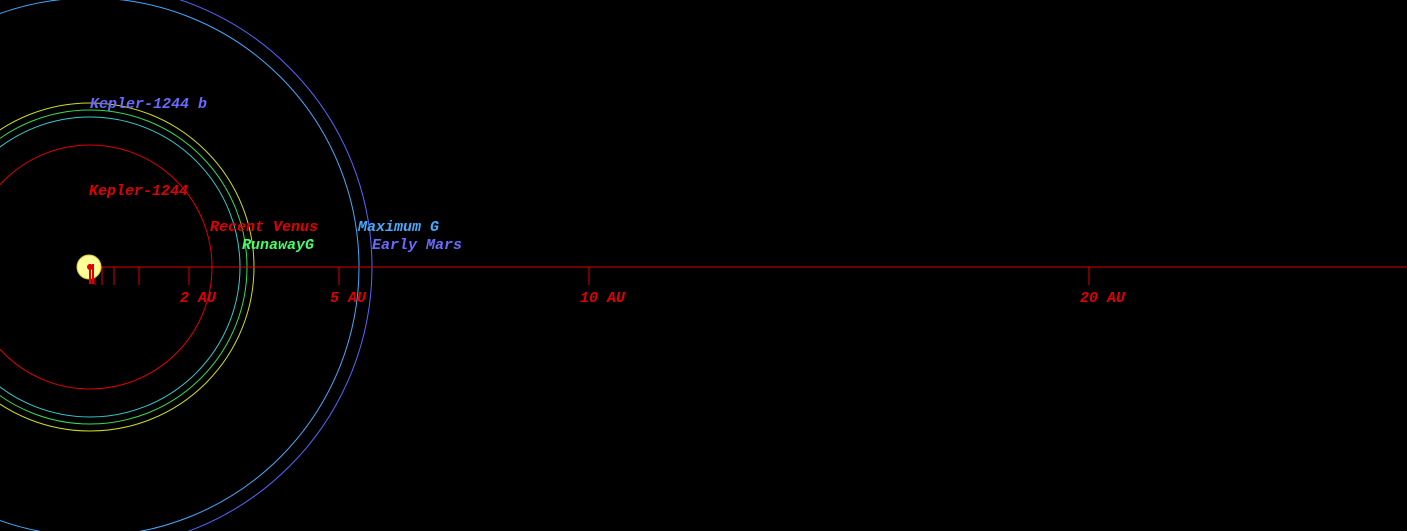  I want to click on scale-label: 10 AU, so click(603, 298).